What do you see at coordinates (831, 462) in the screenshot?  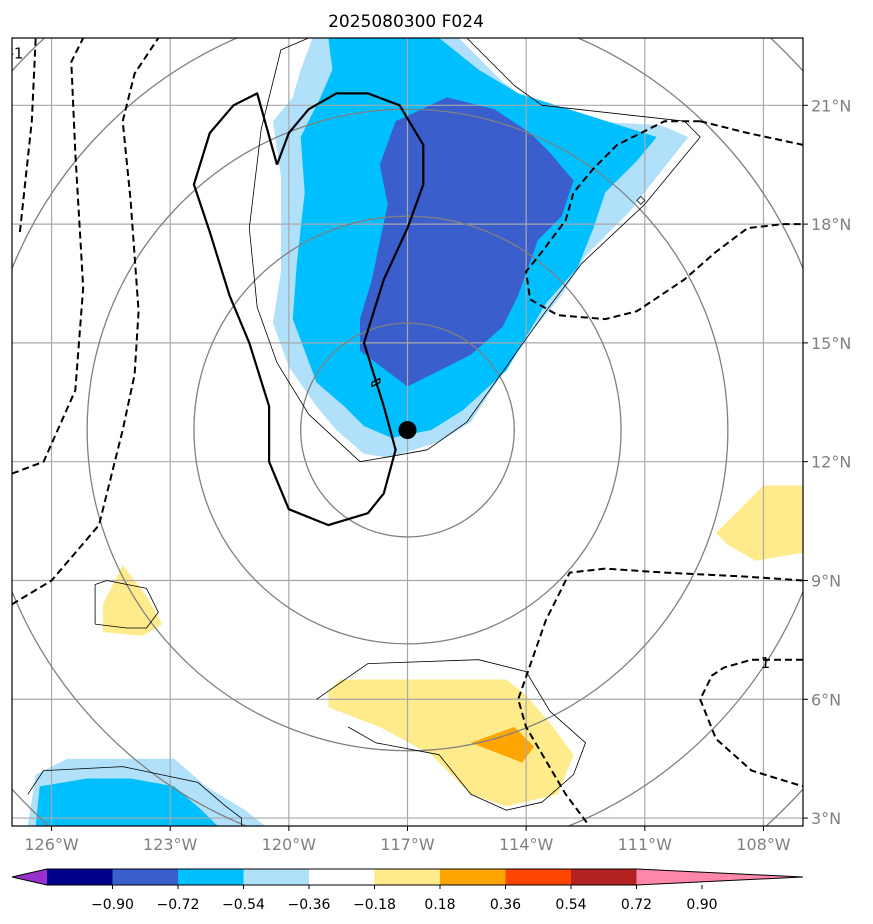 I see `y-tick-label-3: 12°N` at bounding box center [831, 462].